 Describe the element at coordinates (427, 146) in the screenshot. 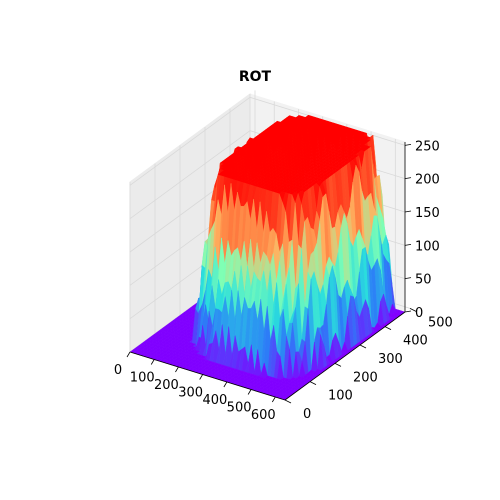

I see `z-tick-label: 250` at that location.